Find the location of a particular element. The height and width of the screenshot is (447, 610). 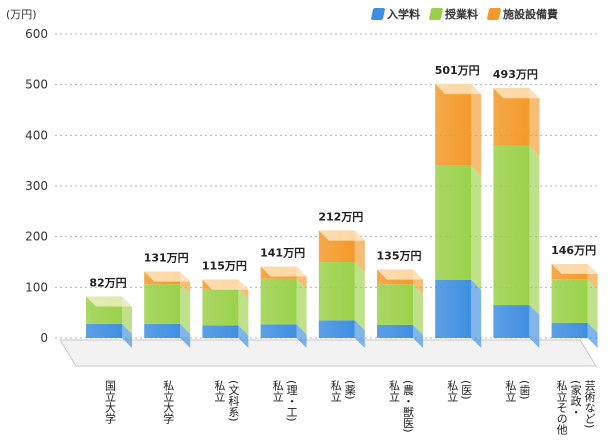

total-label-2: 115万円 is located at coordinates (224, 266).